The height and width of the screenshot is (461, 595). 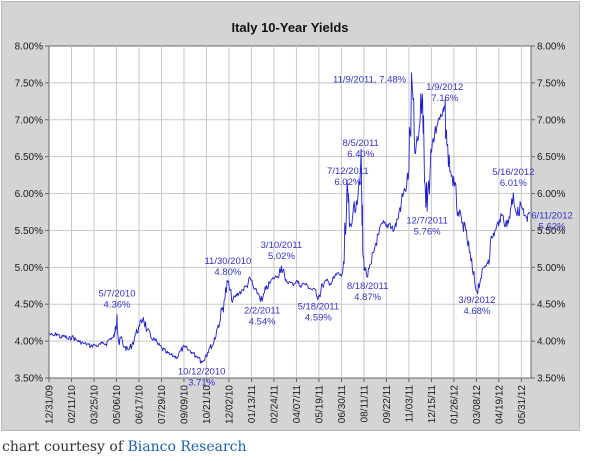 I want to click on x-tick-label: 06/17/10, so click(x=139, y=404).